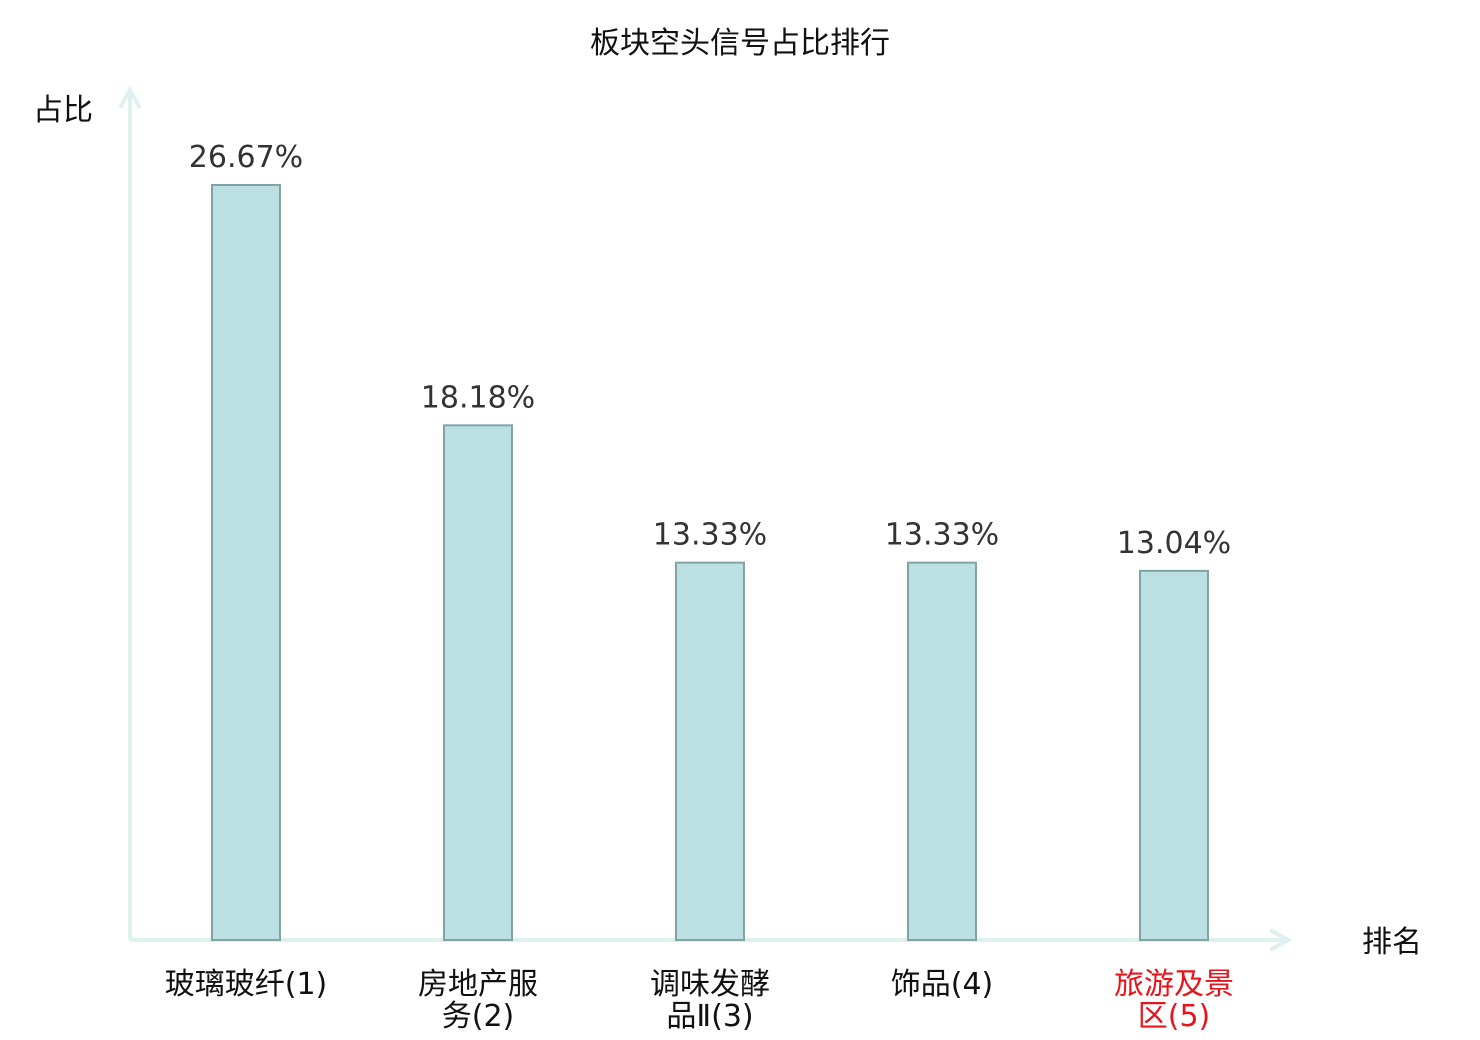 The image size is (1480, 1040). What do you see at coordinates (1174, 1016) in the screenshot?
I see `x-tick-label: 区(5)` at bounding box center [1174, 1016].